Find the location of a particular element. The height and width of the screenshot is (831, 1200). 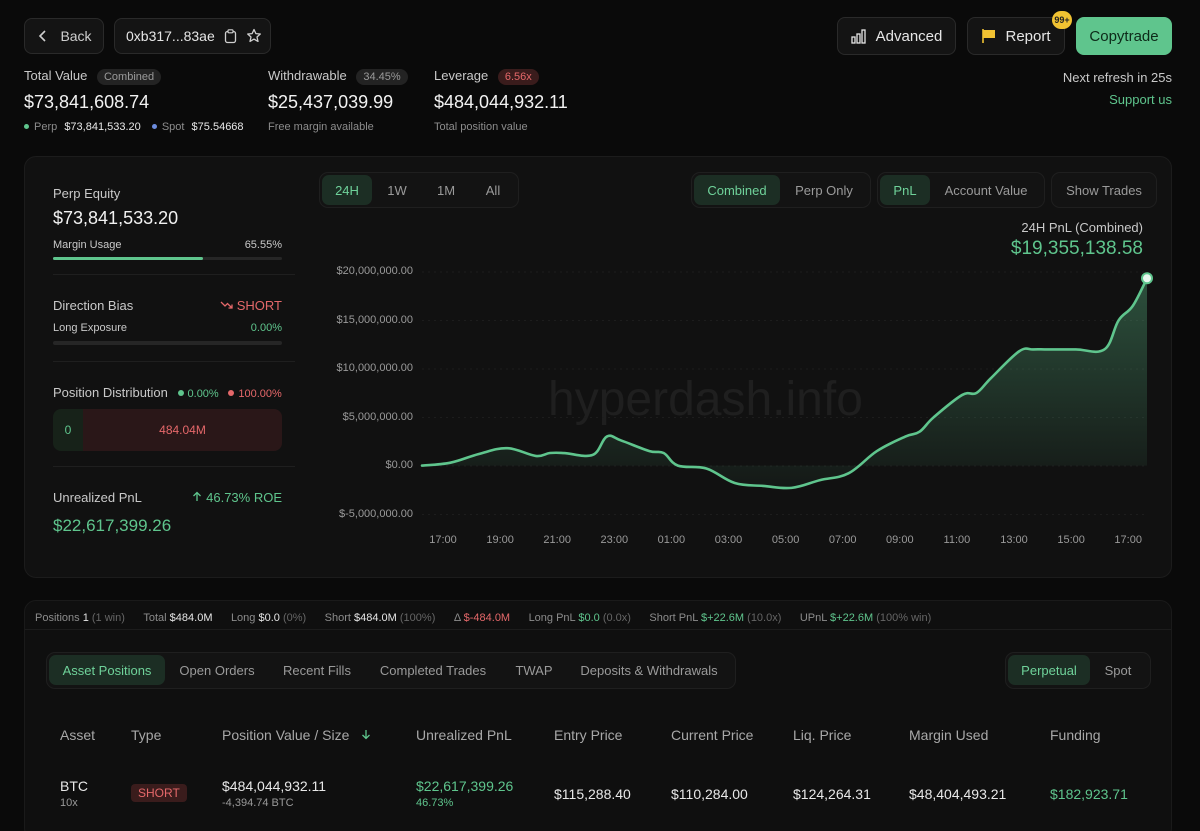

mode-perp-only: Perp Only is located at coordinates (824, 190).